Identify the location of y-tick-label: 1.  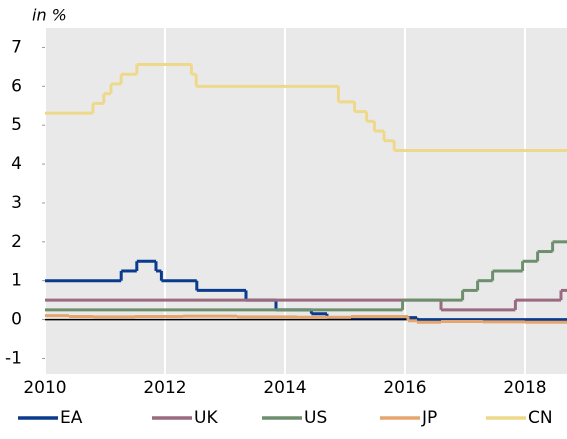
(16, 281).